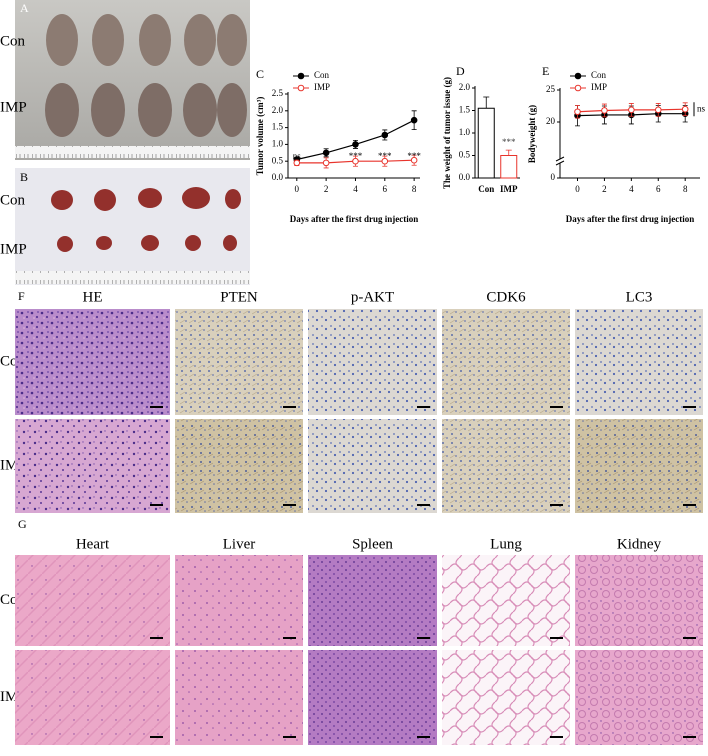  What do you see at coordinates (146, 75) in the screenshot?
I see `mice` at bounding box center [146, 75].